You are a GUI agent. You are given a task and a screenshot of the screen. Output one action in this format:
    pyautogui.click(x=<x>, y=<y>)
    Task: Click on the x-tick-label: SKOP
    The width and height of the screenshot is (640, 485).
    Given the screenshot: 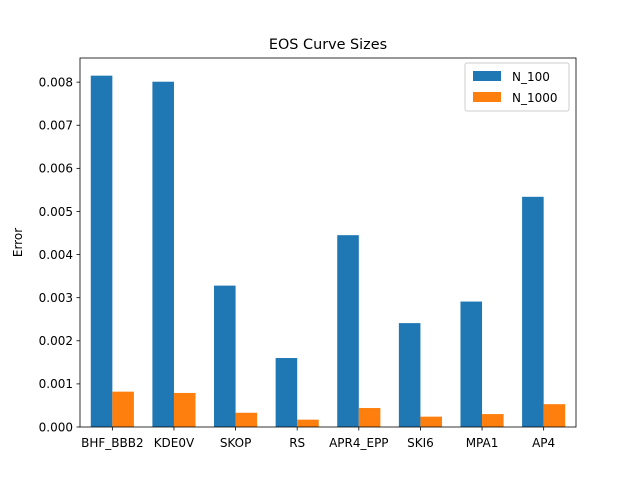 What is the action you would take?
    pyautogui.click(x=236, y=443)
    